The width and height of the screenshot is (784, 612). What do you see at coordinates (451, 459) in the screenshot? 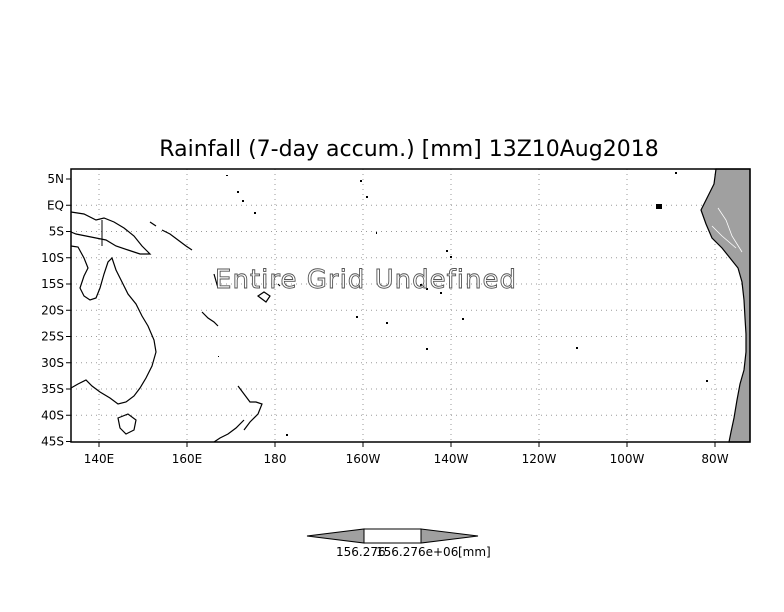
I see `x-tick-label: 140W` at bounding box center [451, 459].